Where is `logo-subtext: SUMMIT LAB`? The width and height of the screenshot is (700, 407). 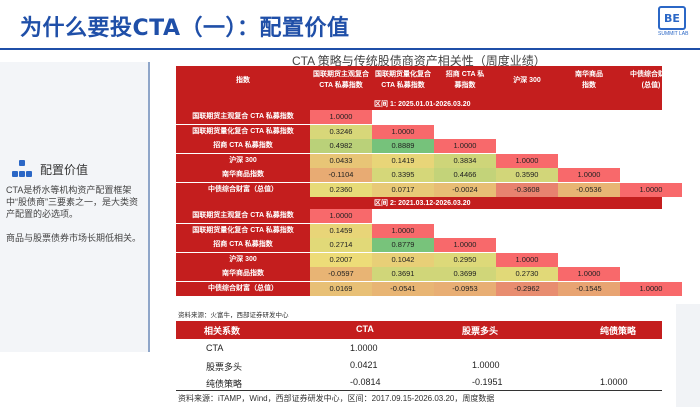 logo-subtext: SUMMIT LAB is located at coordinates (673, 34).